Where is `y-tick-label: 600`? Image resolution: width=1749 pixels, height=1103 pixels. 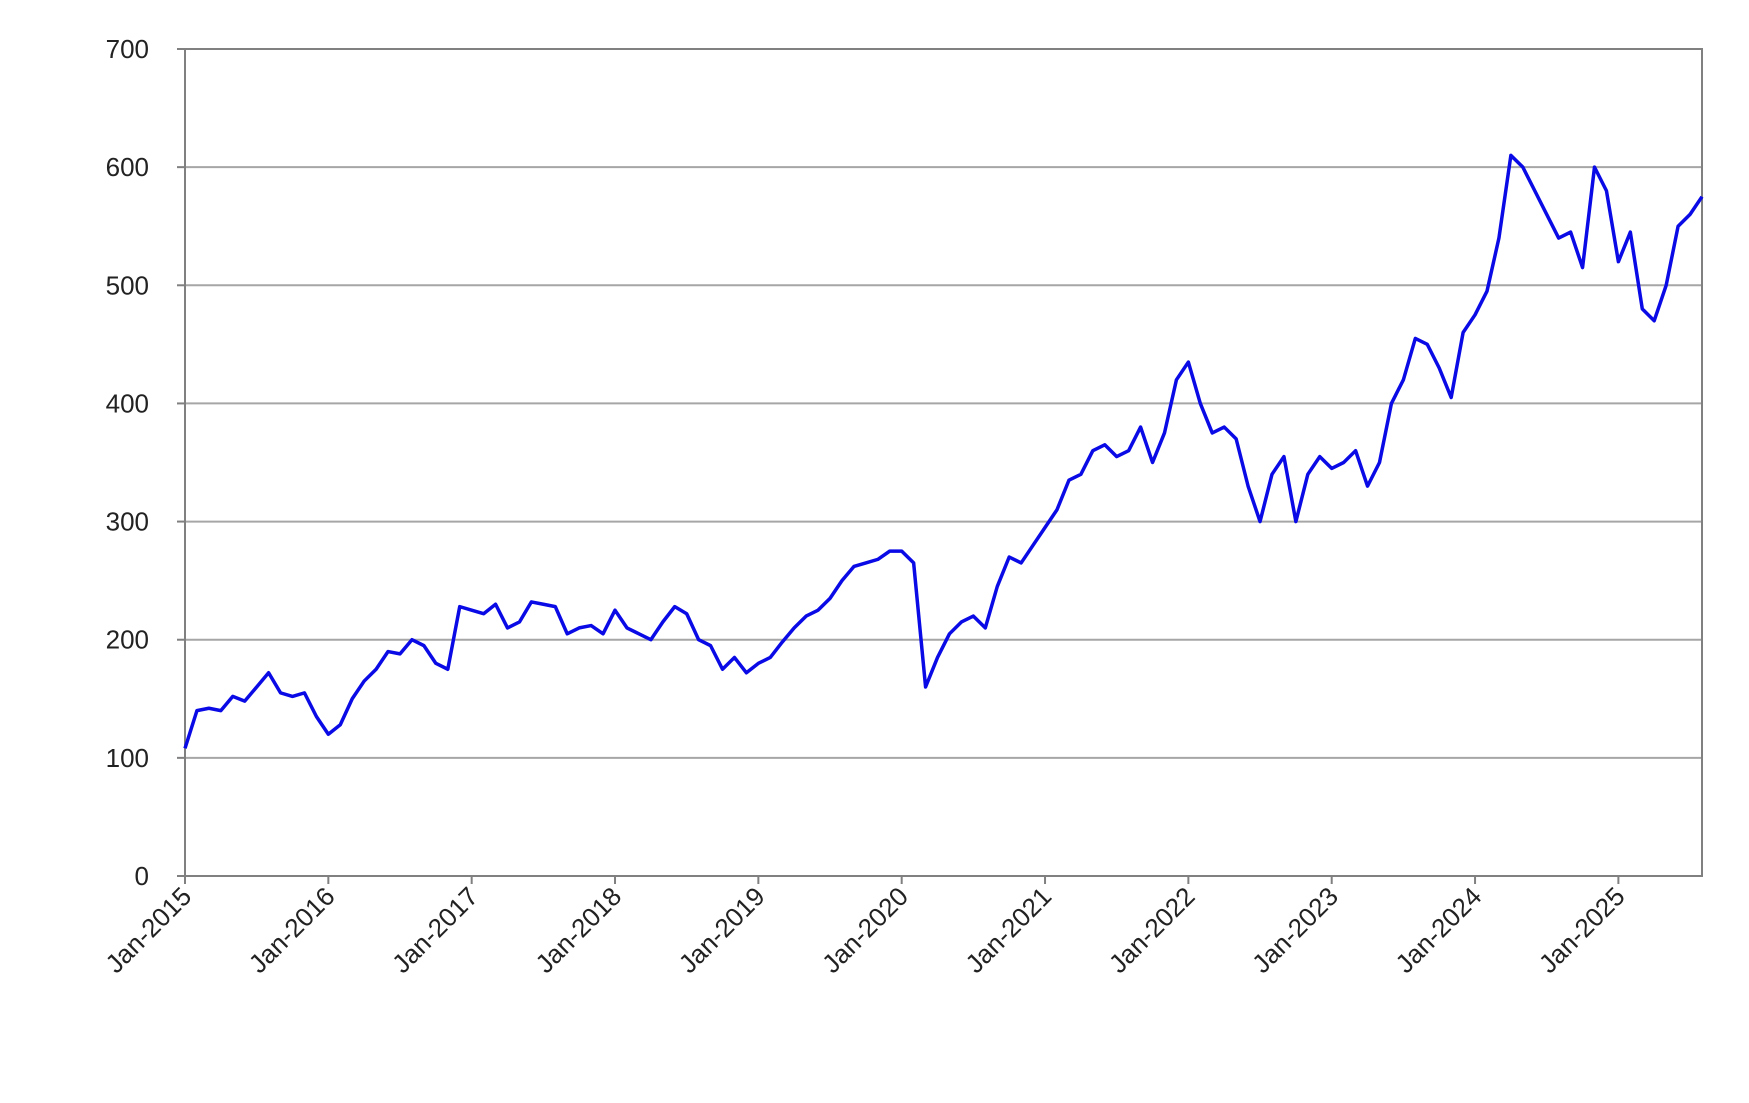 y-tick-label: 600 is located at coordinates (127, 167).